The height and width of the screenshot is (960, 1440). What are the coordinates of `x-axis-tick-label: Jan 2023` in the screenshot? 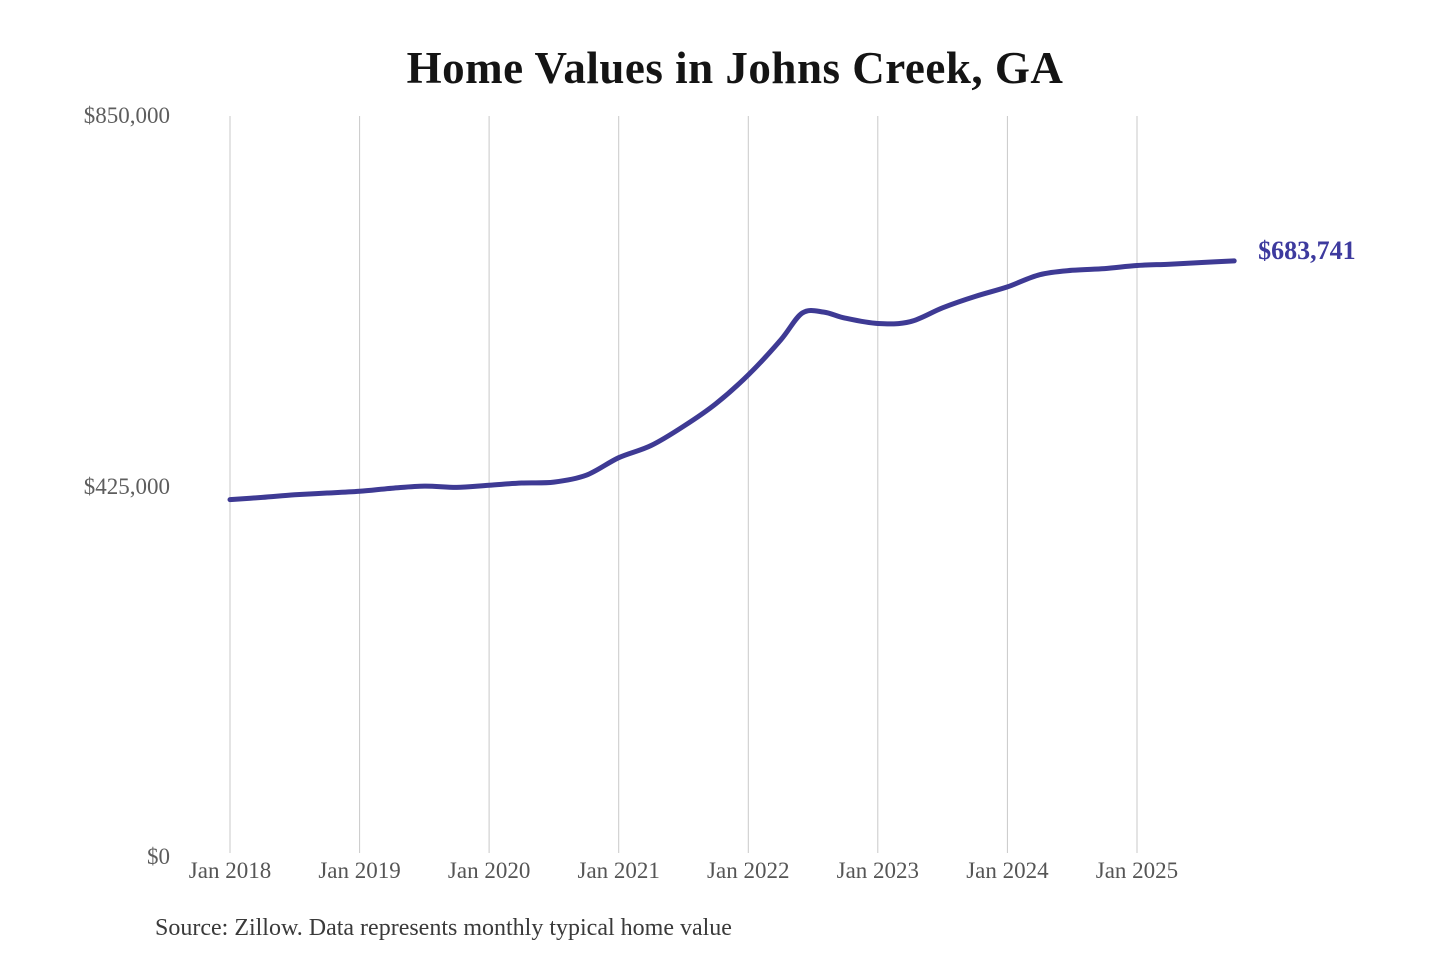 It's located at (878, 870).